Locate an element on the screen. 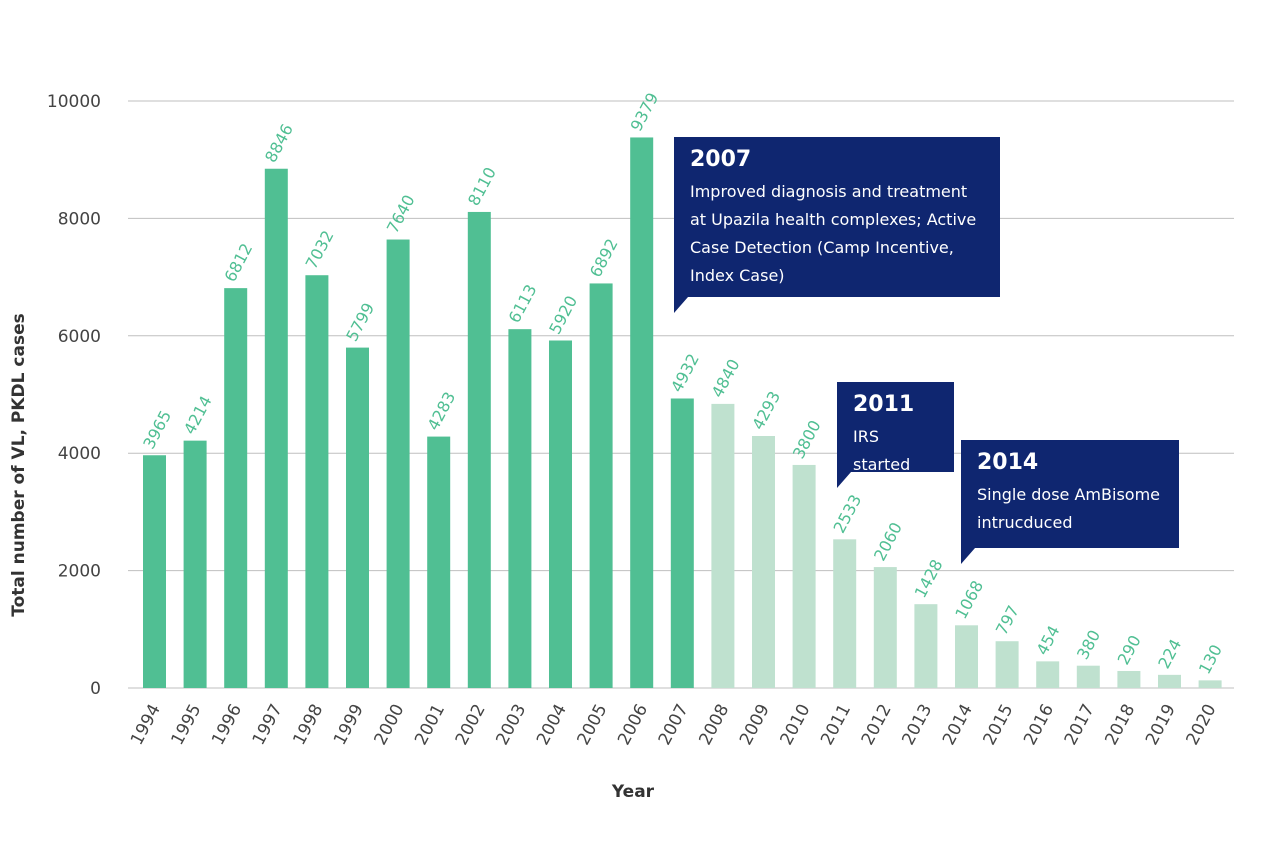 This screenshot has height=855, width=1275. x-tick-label-1997: 1997 is located at coordinates (268, 725).